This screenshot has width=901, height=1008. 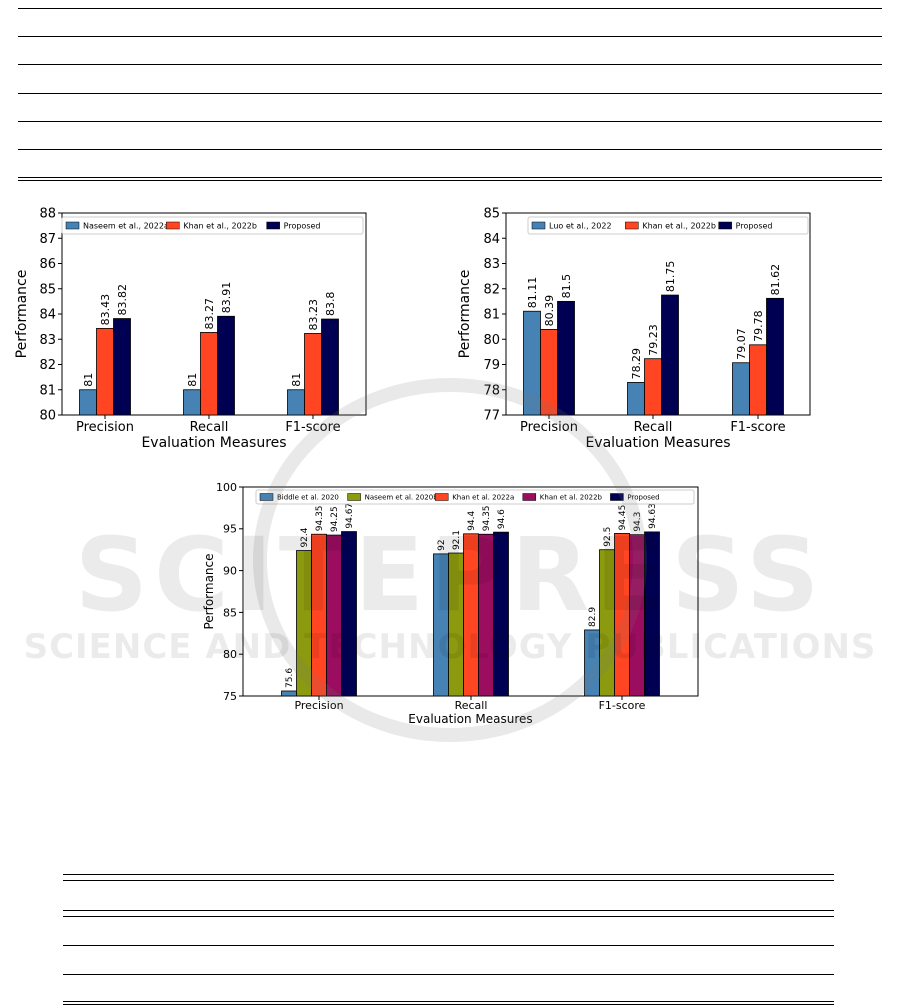 What do you see at coordinates (657, 443) in the screenshot?
I see `x-axis-label: Evaluation Measures` at bounding box center [657, 443].